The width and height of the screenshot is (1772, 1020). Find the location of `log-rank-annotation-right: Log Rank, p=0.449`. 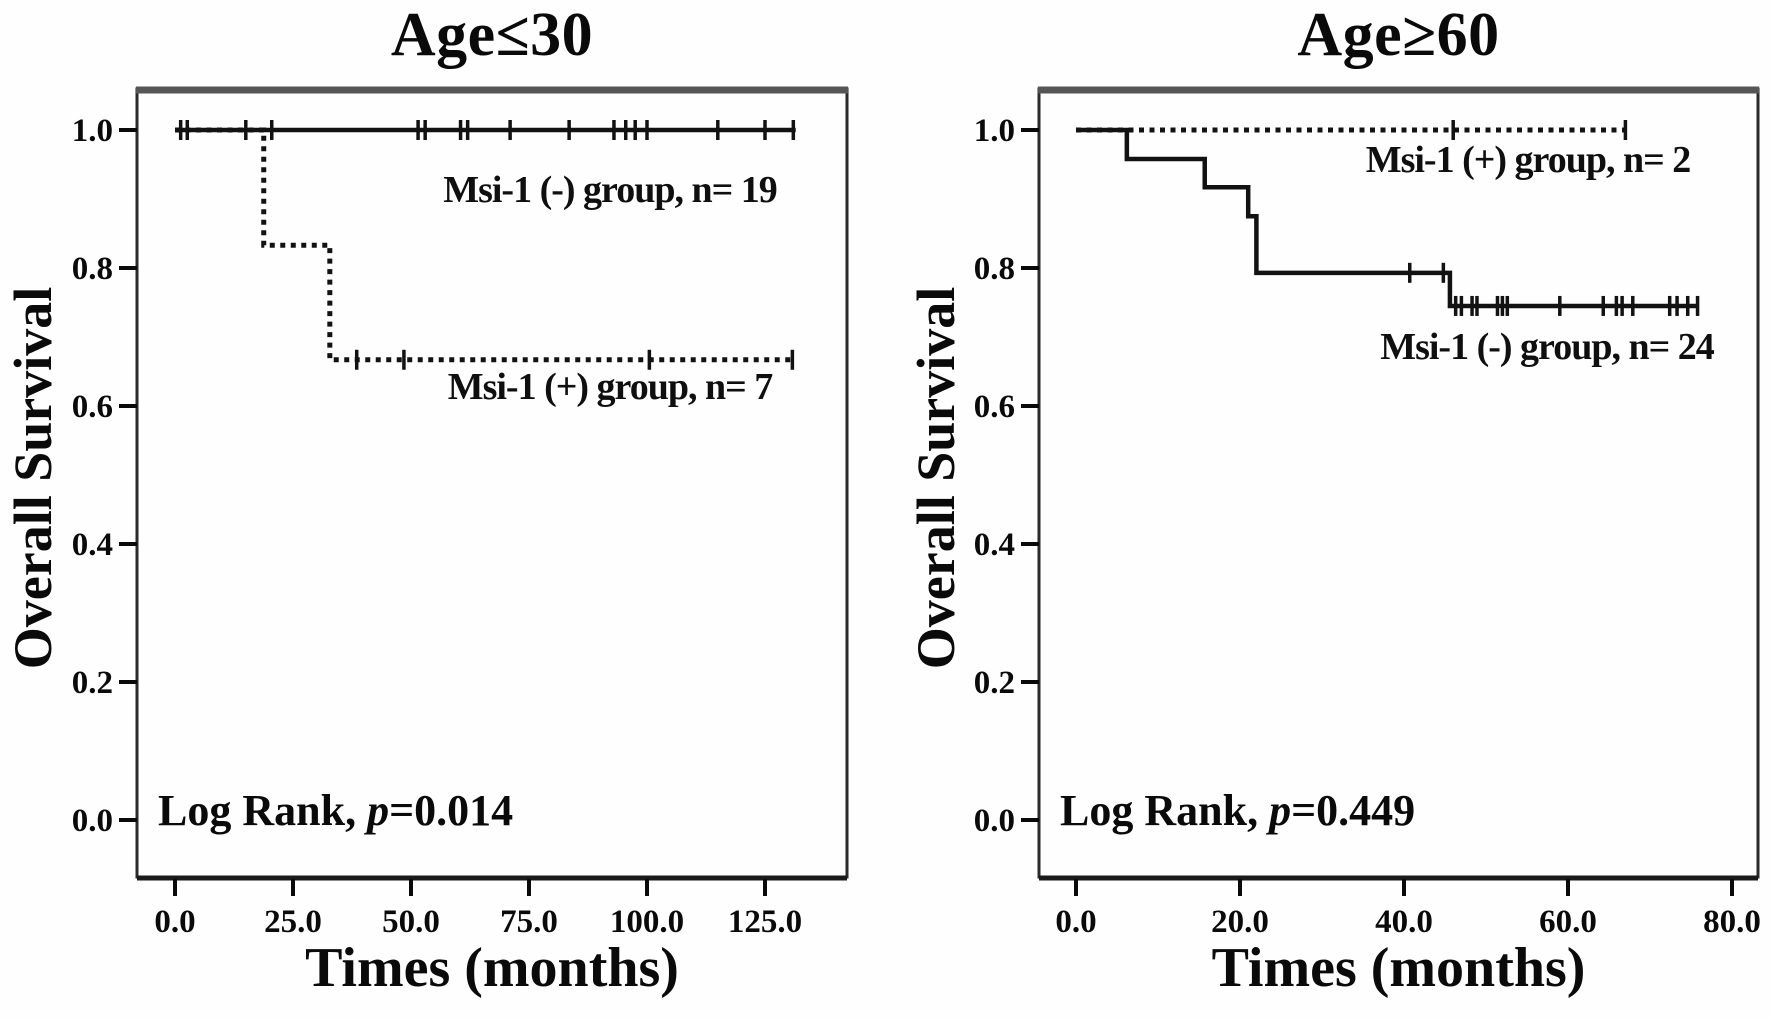

log-rank-annotation-right: Log Rank, p=0.449 is located at coordinates (1237, 810).